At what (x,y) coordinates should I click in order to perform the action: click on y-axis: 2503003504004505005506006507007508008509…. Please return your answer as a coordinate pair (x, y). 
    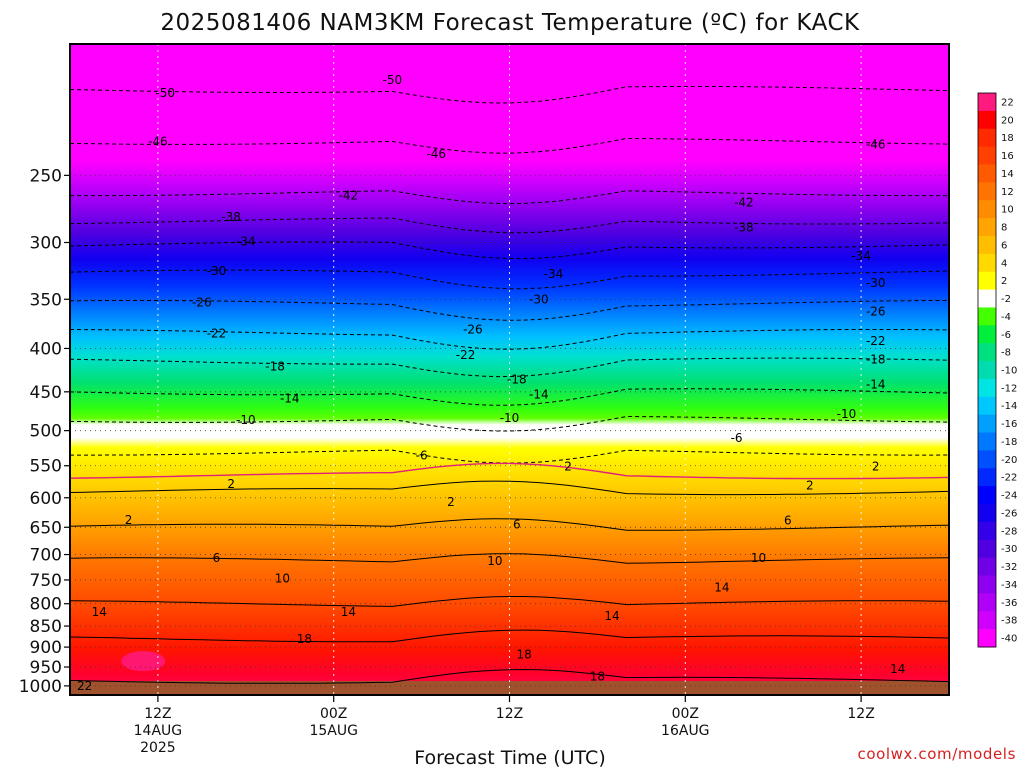
    Looking at the image, I should click on (44, 431).